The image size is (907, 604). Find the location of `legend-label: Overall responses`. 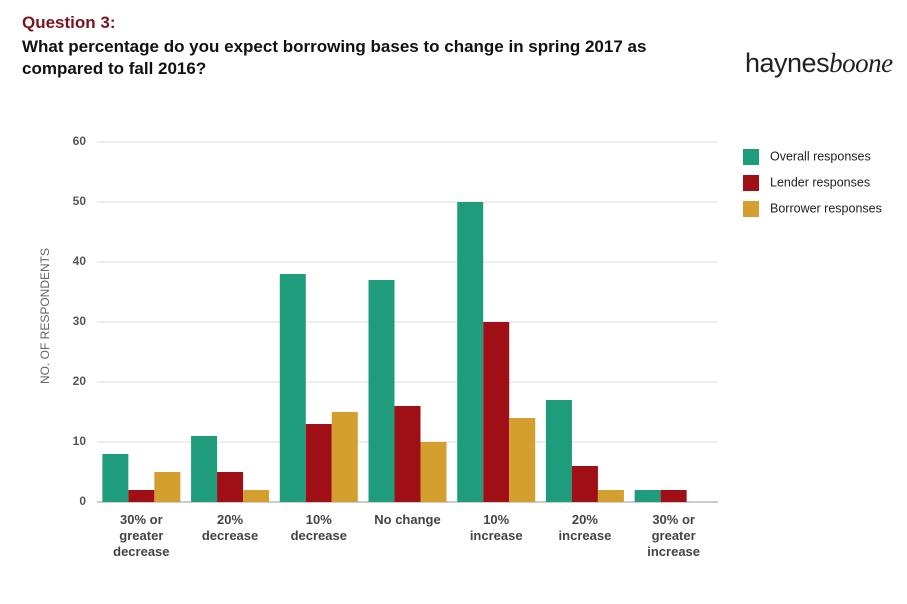

legend-label: Overall responses is located at coordinates (820, 156).